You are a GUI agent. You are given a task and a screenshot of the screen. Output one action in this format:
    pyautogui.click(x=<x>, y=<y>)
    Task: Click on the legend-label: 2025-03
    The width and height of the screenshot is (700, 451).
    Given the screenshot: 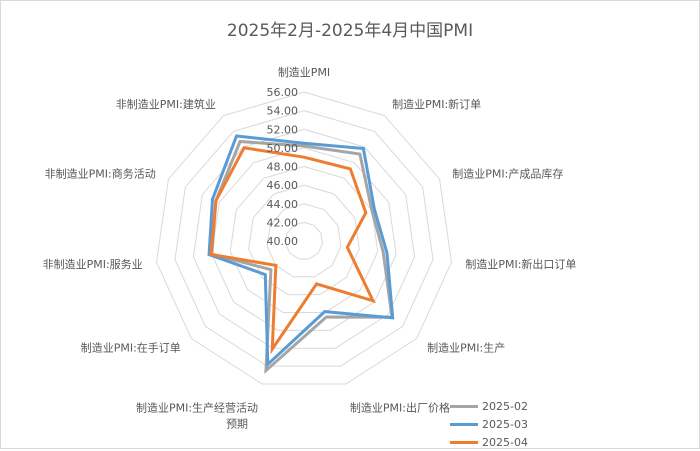 What is the action you would take?
    pyautogui.click(x=505, y=424)
    